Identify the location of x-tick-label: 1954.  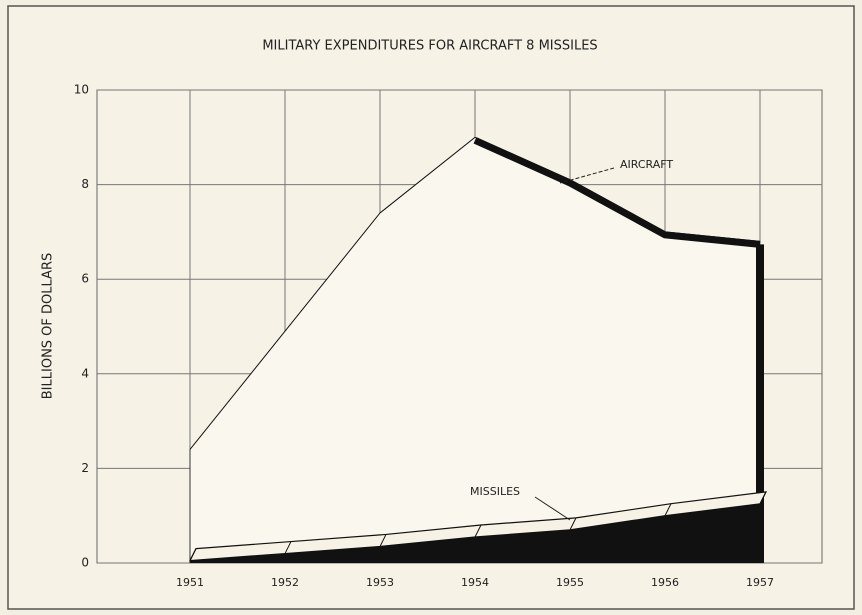
(475, 582).